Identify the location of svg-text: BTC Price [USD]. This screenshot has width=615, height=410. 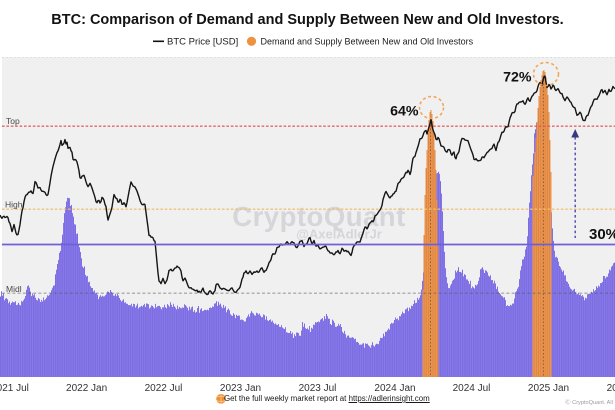
(202, 42).